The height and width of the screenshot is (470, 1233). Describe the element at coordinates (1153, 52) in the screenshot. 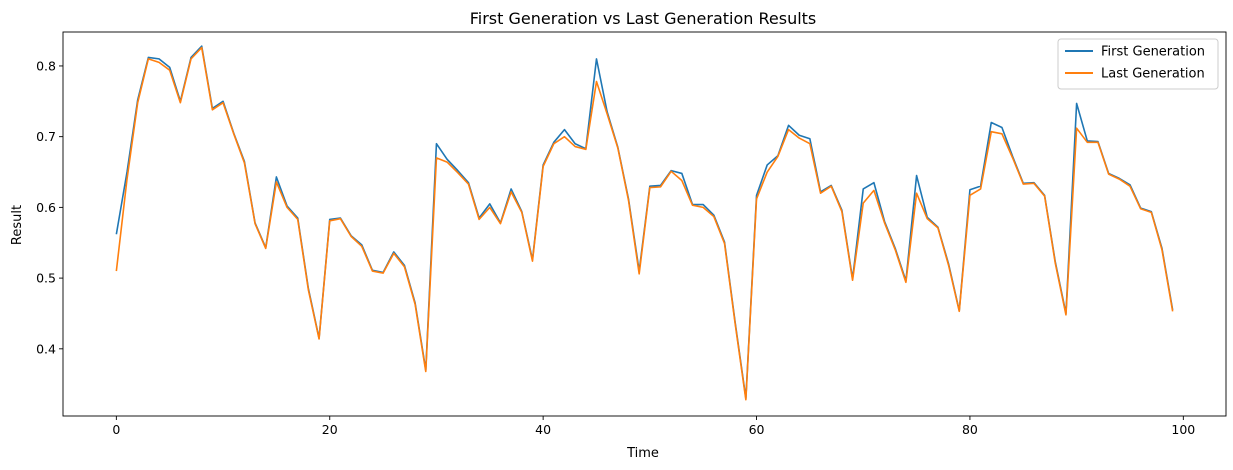

I see `legend-label-first-generation: First Generation` at that location.